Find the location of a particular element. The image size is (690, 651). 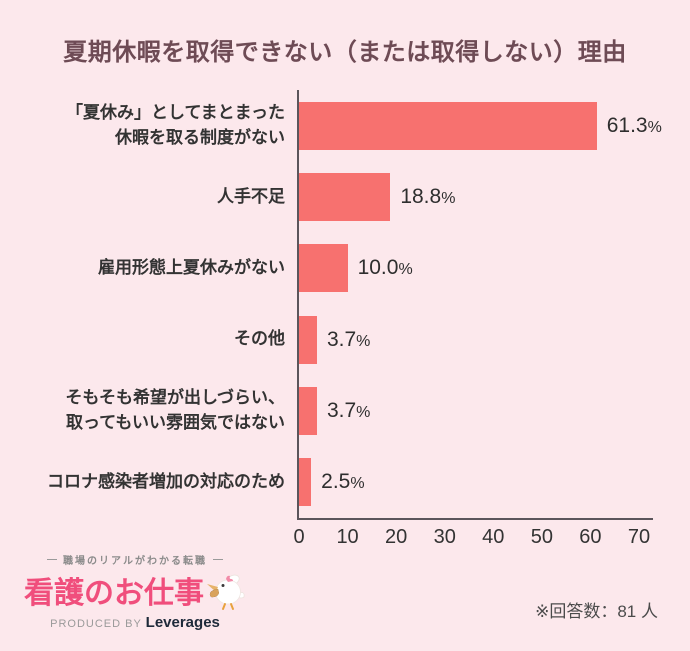

bar-track: 10.0% is located at coordinates (484, 268).